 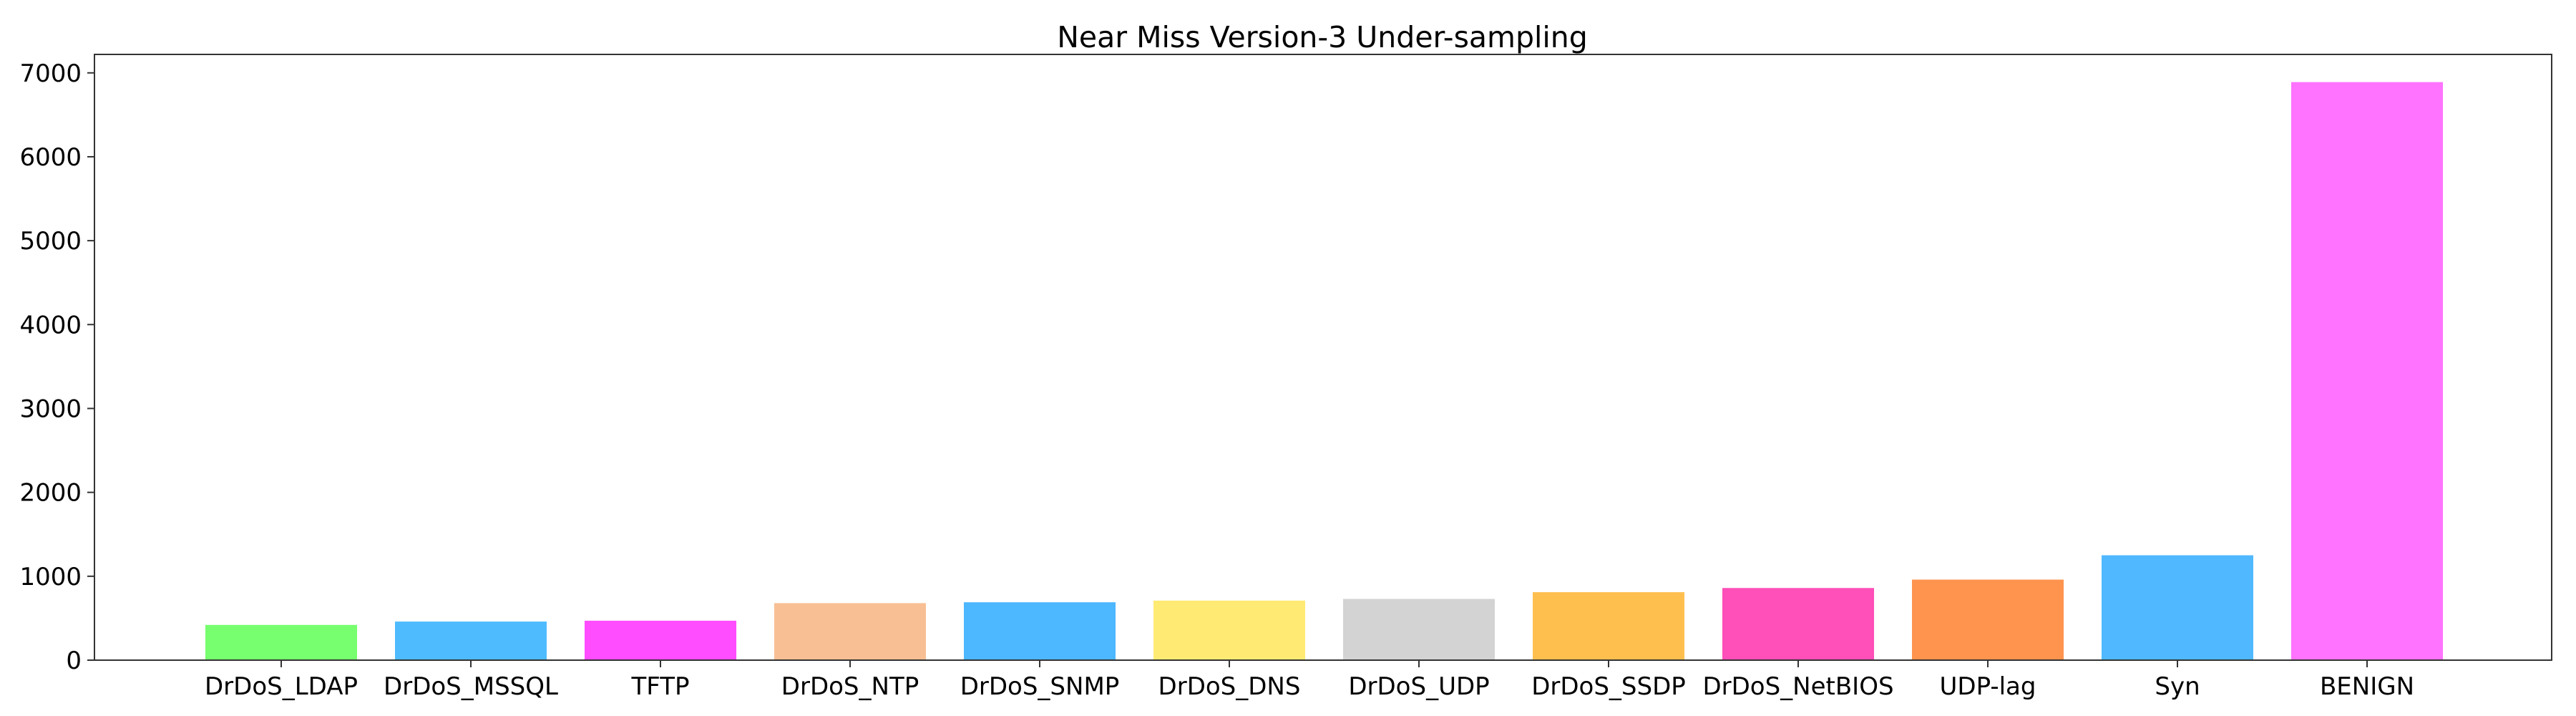 What do you see at coordinates (1040, 686) in the screenshot?
I see `x-tick-label: DrDoS_SNMP` at bounding box center [1040, 686].